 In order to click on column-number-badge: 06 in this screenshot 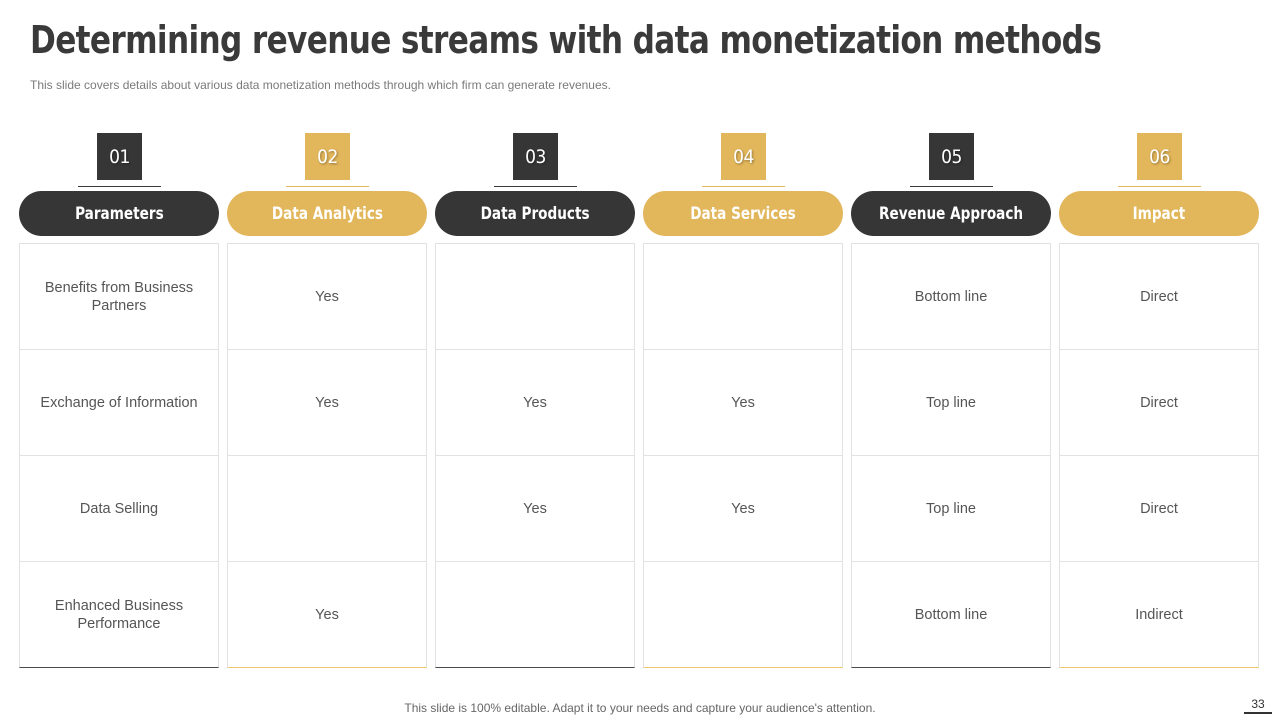, I will do `click(1159, 156)`.